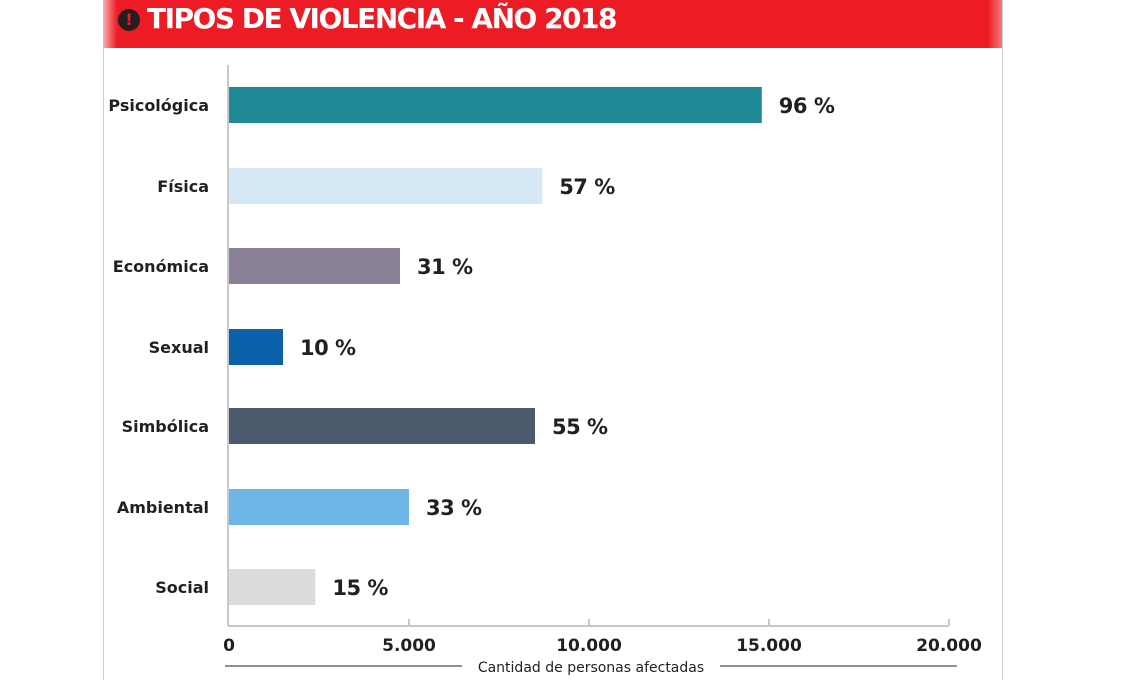 The height and width of the screenshot is (680, 1140). I want to click on x-tick-label: 0, so click(229, 646).